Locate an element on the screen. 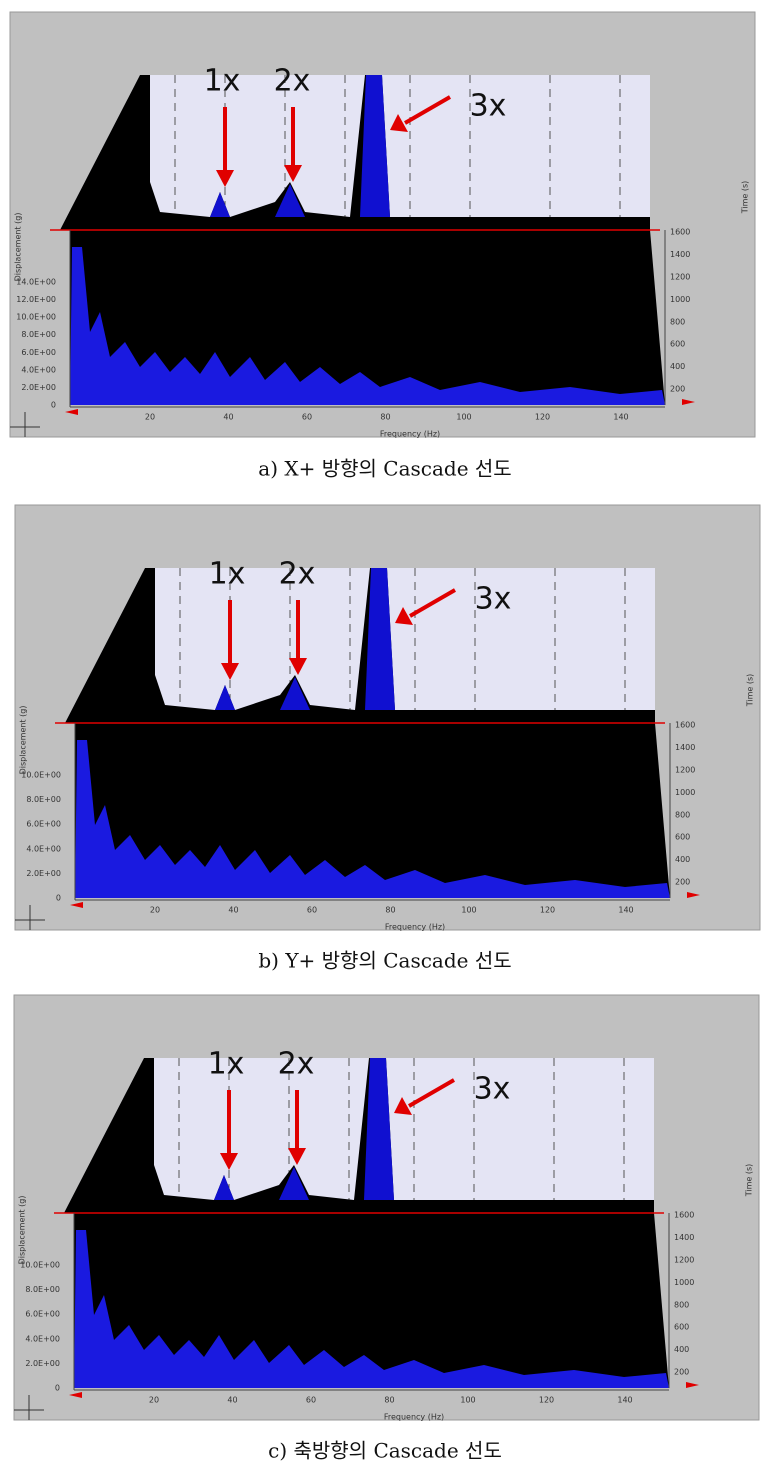  y-tick-label: 12.0E+00 is located at coordinates (36, 299).